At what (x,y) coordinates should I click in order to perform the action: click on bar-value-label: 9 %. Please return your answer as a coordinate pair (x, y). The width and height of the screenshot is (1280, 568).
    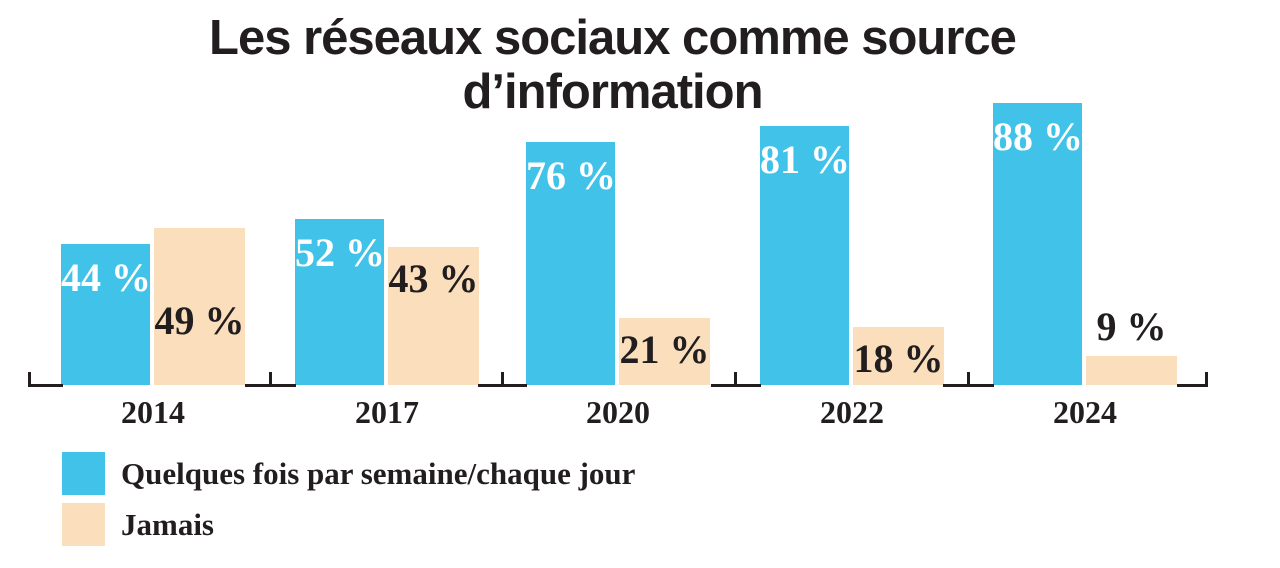
    Looking at the image, I should click on (1131, 326).